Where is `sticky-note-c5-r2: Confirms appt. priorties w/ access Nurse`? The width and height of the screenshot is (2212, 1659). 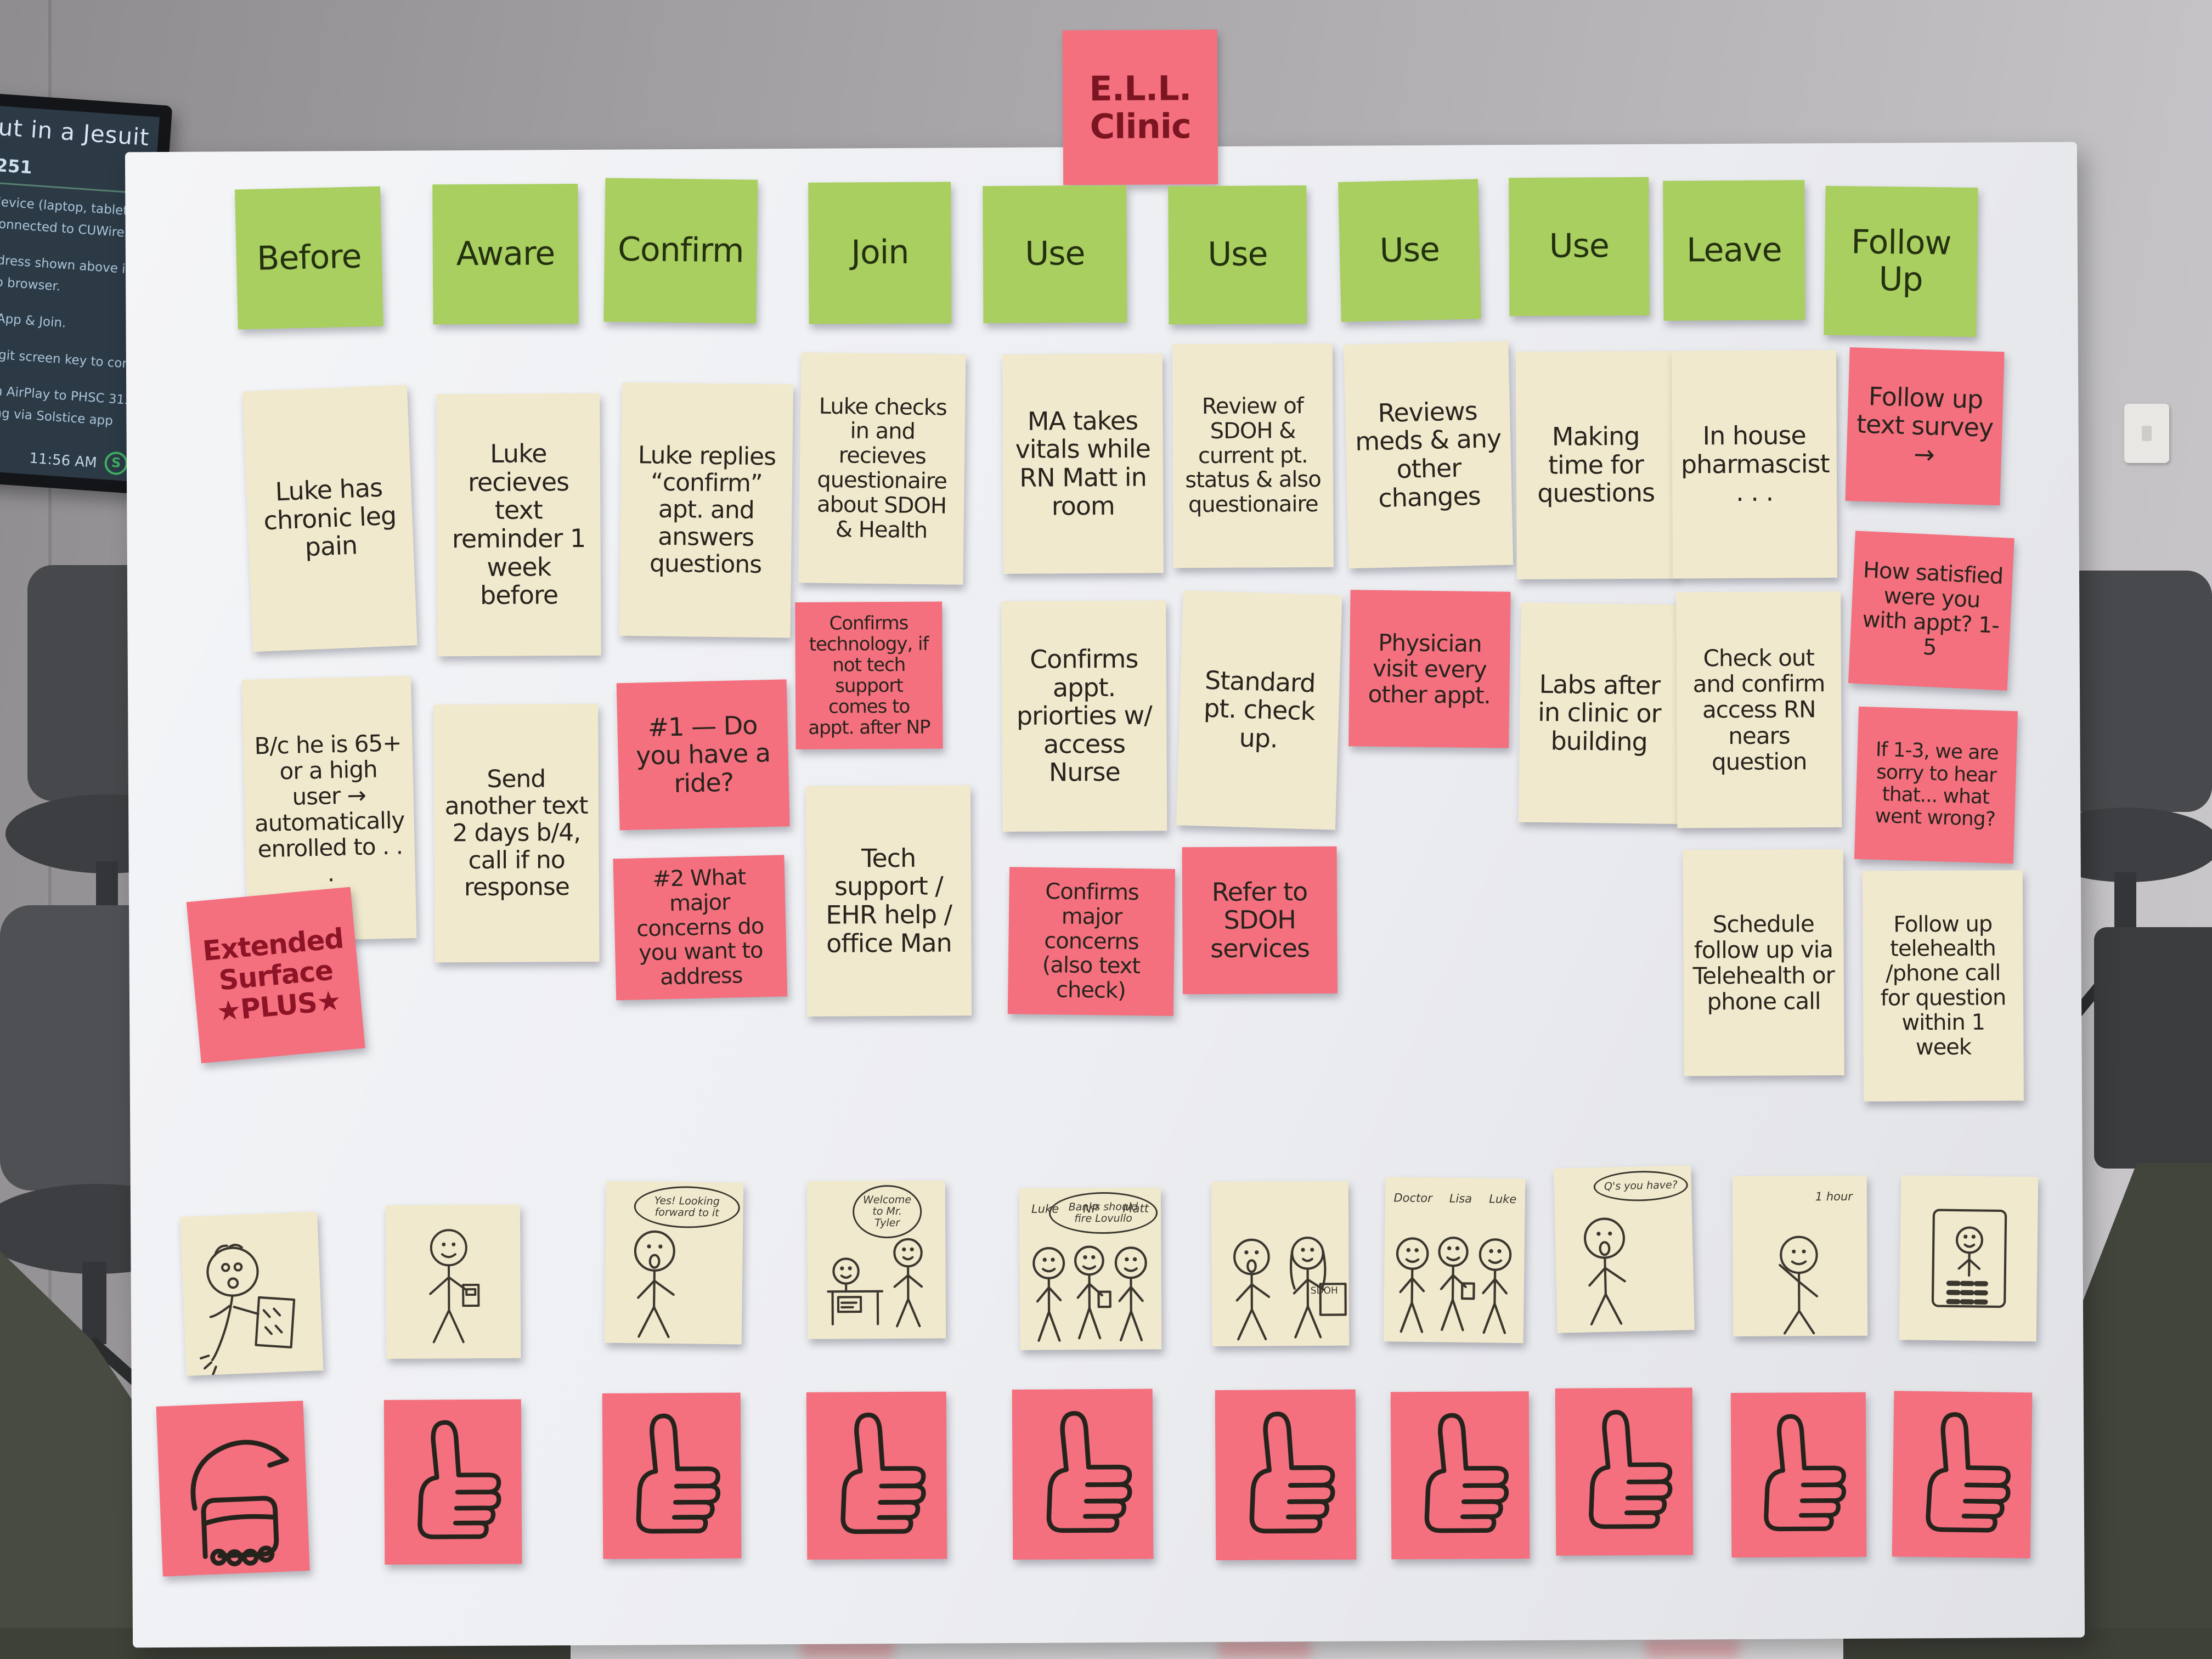 sticky-note-c5-r2: Confirms appt. priorties w/ access Nurse is located at coordinates (1084, 716).